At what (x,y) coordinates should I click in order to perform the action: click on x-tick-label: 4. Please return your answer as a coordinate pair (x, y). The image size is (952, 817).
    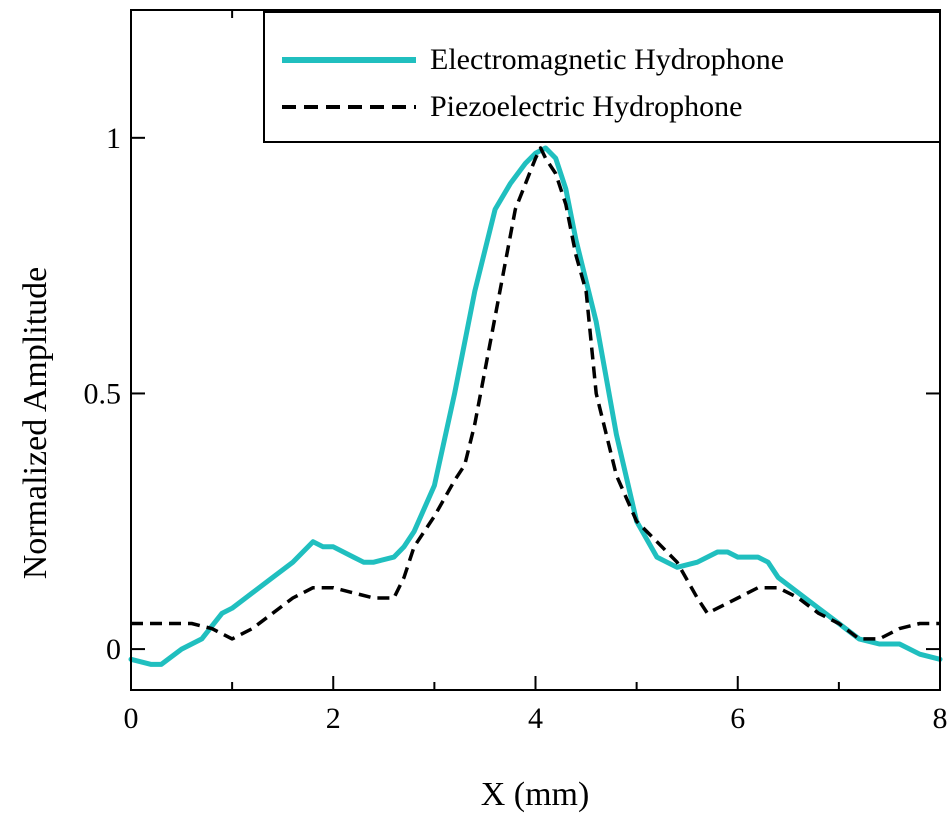
    Looking at the image, I should click on (535, 718).